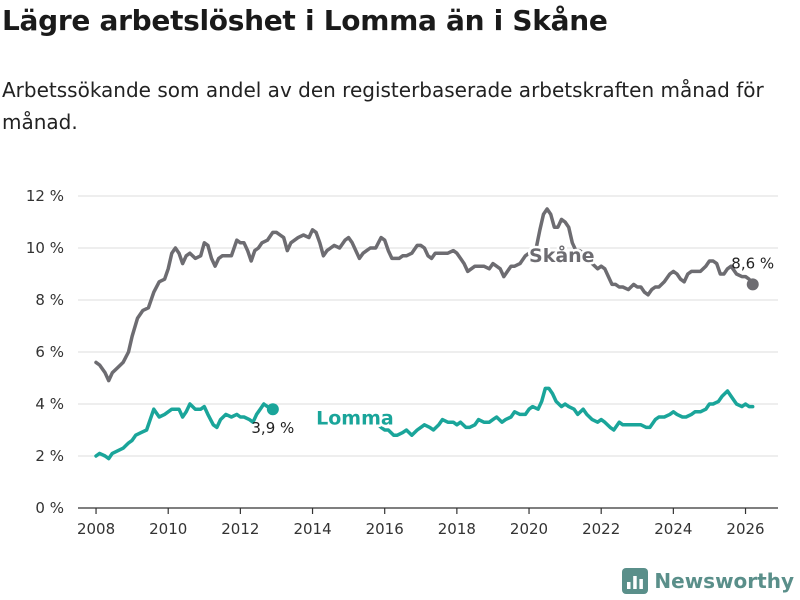 This screenshot has width=800, height=600. I want to click on end-point-skane, so click(752, 284).